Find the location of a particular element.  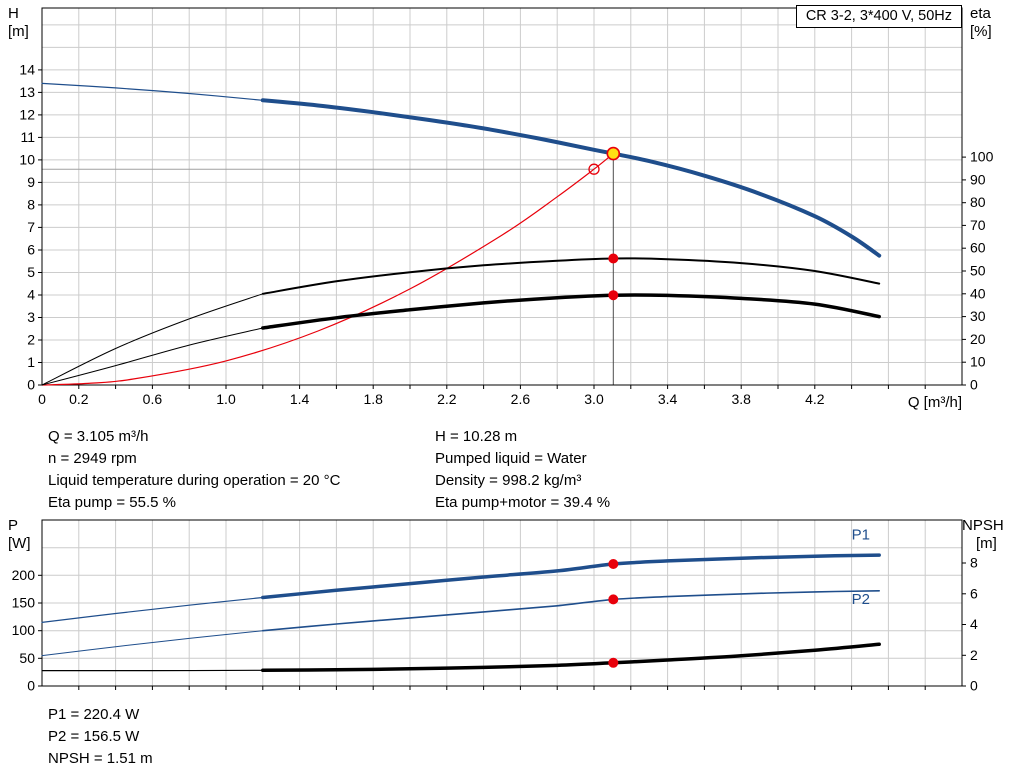

svg-text: 4.2 is located at coordinates (815, 399).